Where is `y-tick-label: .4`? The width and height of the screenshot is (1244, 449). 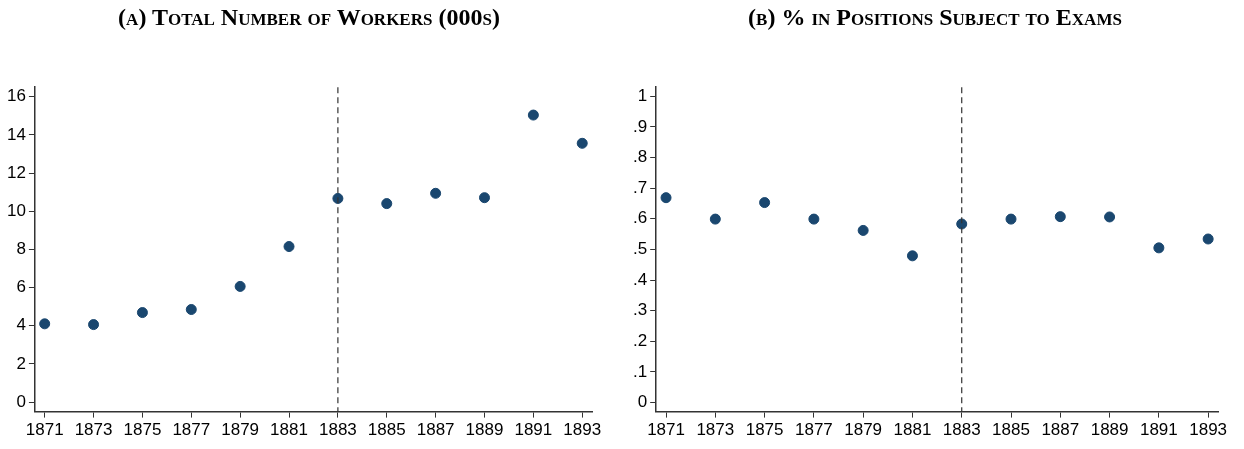
y-tick-label: .4 is located at coordinates (640, 279).